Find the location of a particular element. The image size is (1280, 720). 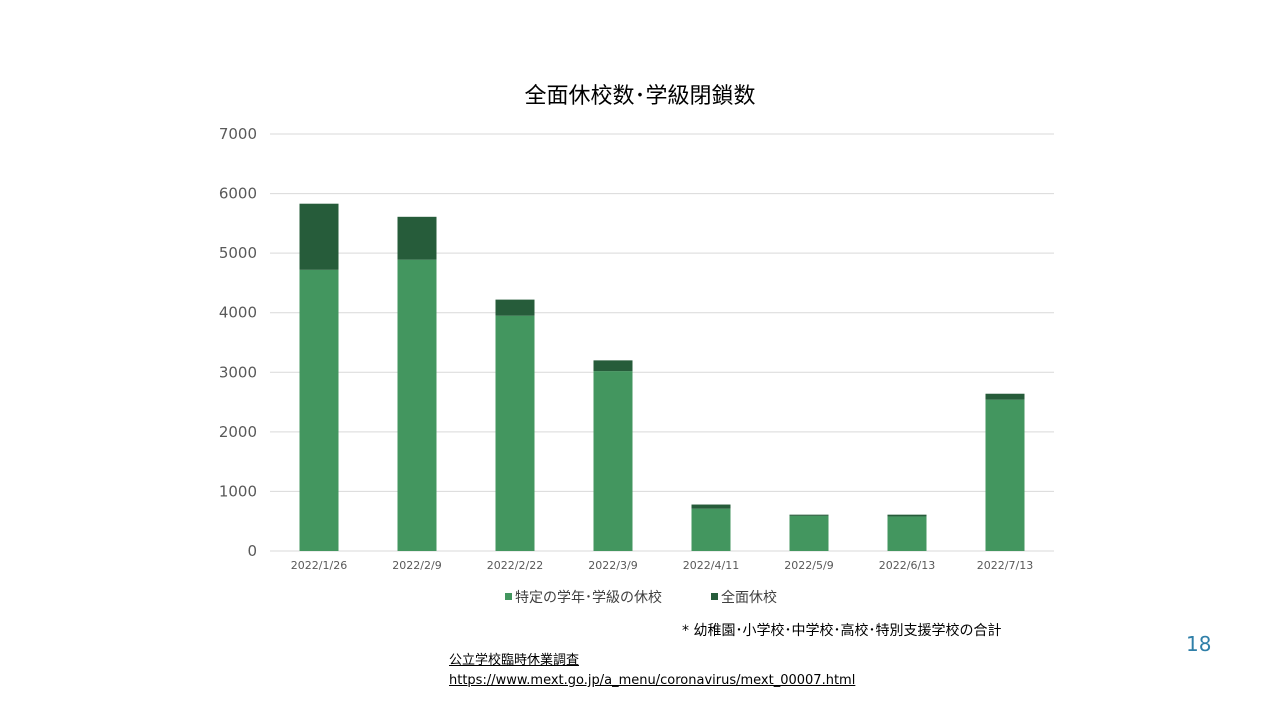

y-tick-label: 4000 is located at coordinates (238, 313).